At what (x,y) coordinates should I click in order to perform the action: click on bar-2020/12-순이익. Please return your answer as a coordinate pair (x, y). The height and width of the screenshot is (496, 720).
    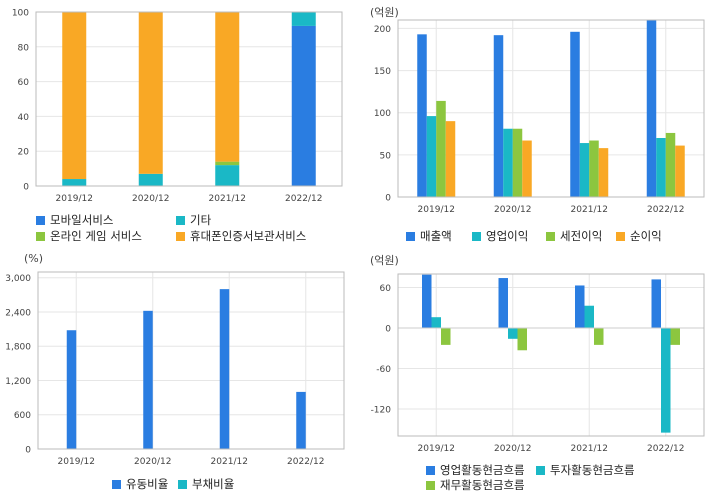
    Looking at the image, I should click on (527, 168).